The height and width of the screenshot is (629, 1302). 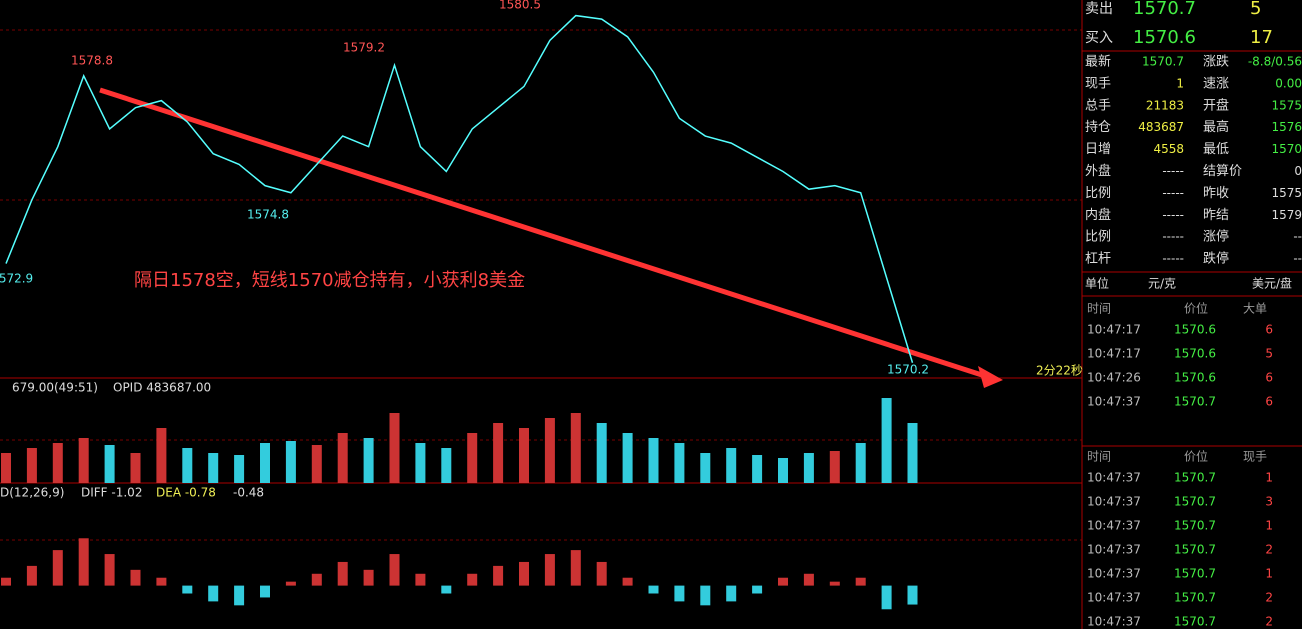 What do you see at coordinates (520, 6) in the screenshot?
I see `price-label: 1580.5` at bounding box center [520, 6].